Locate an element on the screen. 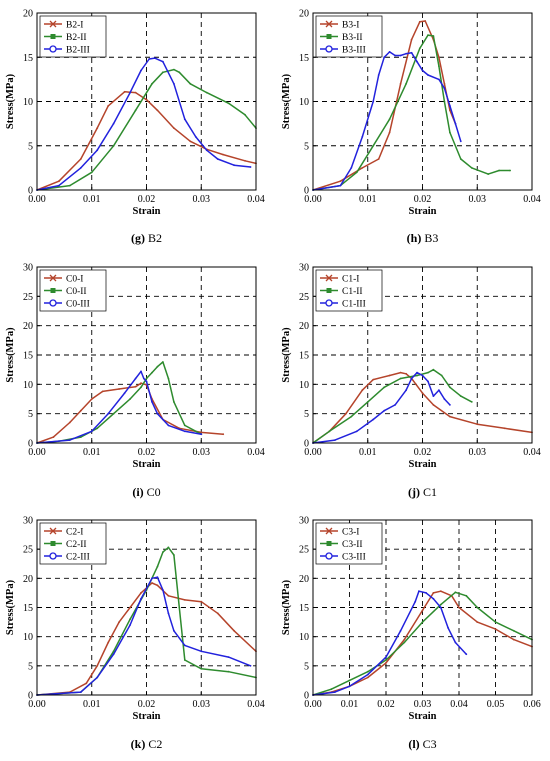 This screenshot has width=550, height=761. y-tick-label: 25 is located at coordinates (28, 550).